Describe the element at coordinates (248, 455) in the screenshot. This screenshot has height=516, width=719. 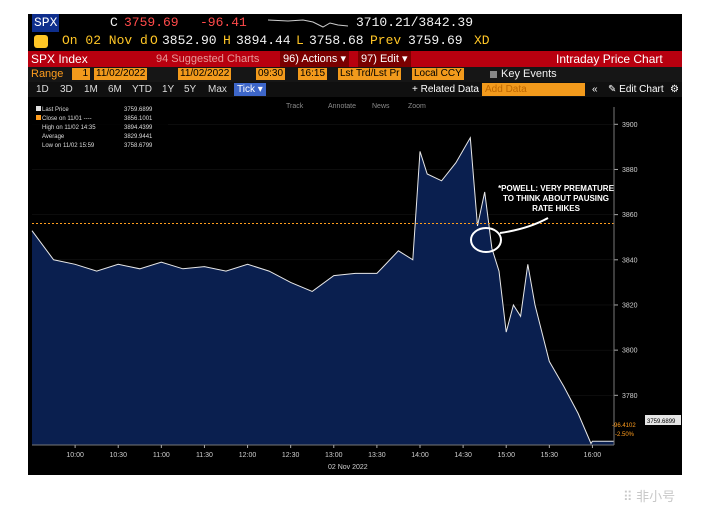
I see `x-tick-label: 12:00` at that location.